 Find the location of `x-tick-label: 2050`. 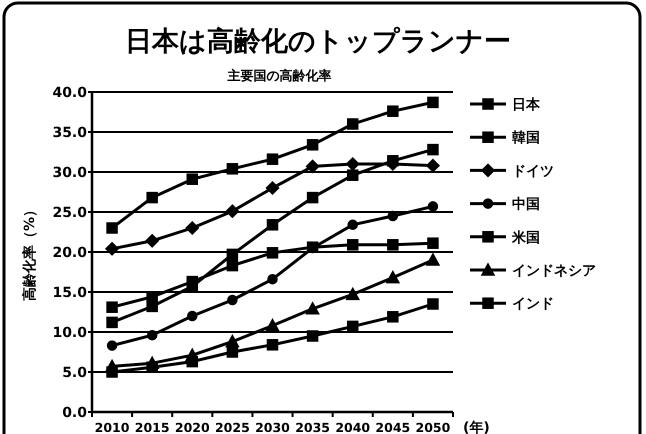

x-tick-label: 2050 is located at coordinates (433, 427).